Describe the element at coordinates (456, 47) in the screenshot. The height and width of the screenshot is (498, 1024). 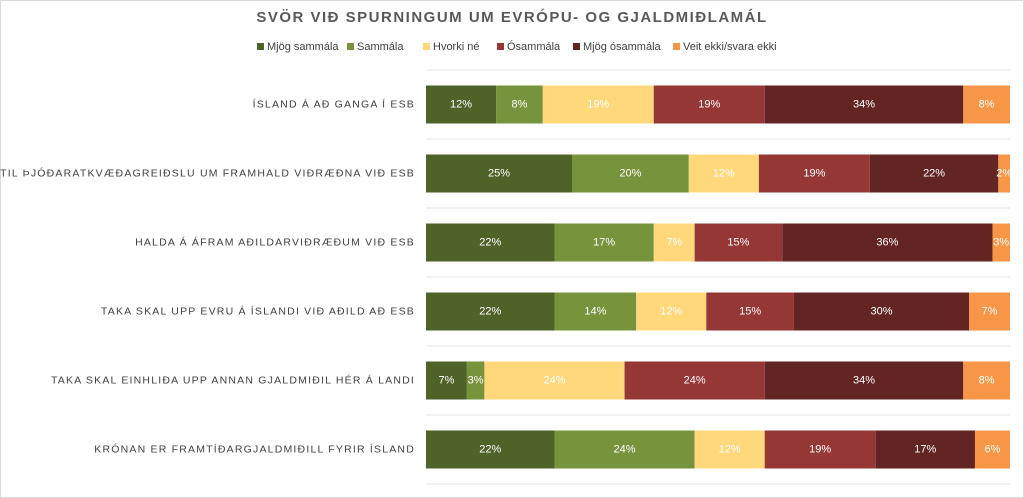
I see `legend-label: Hvorki né` at that location.